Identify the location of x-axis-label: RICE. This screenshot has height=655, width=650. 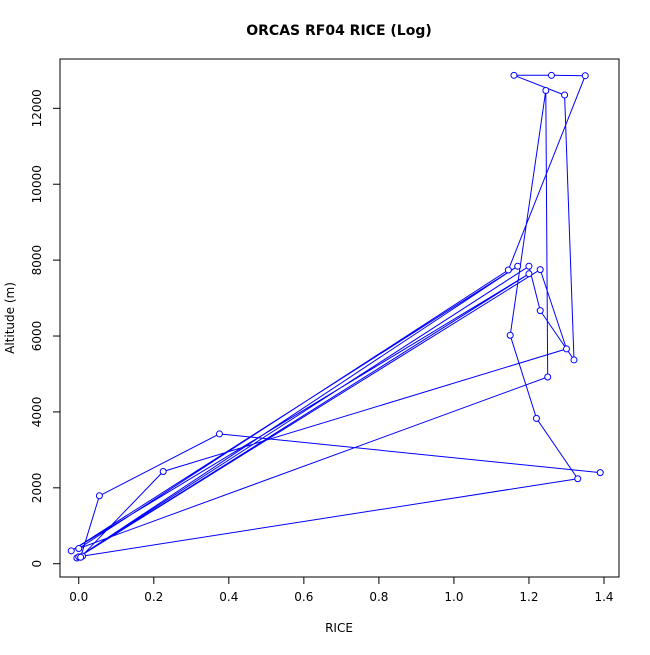
(339, 628).